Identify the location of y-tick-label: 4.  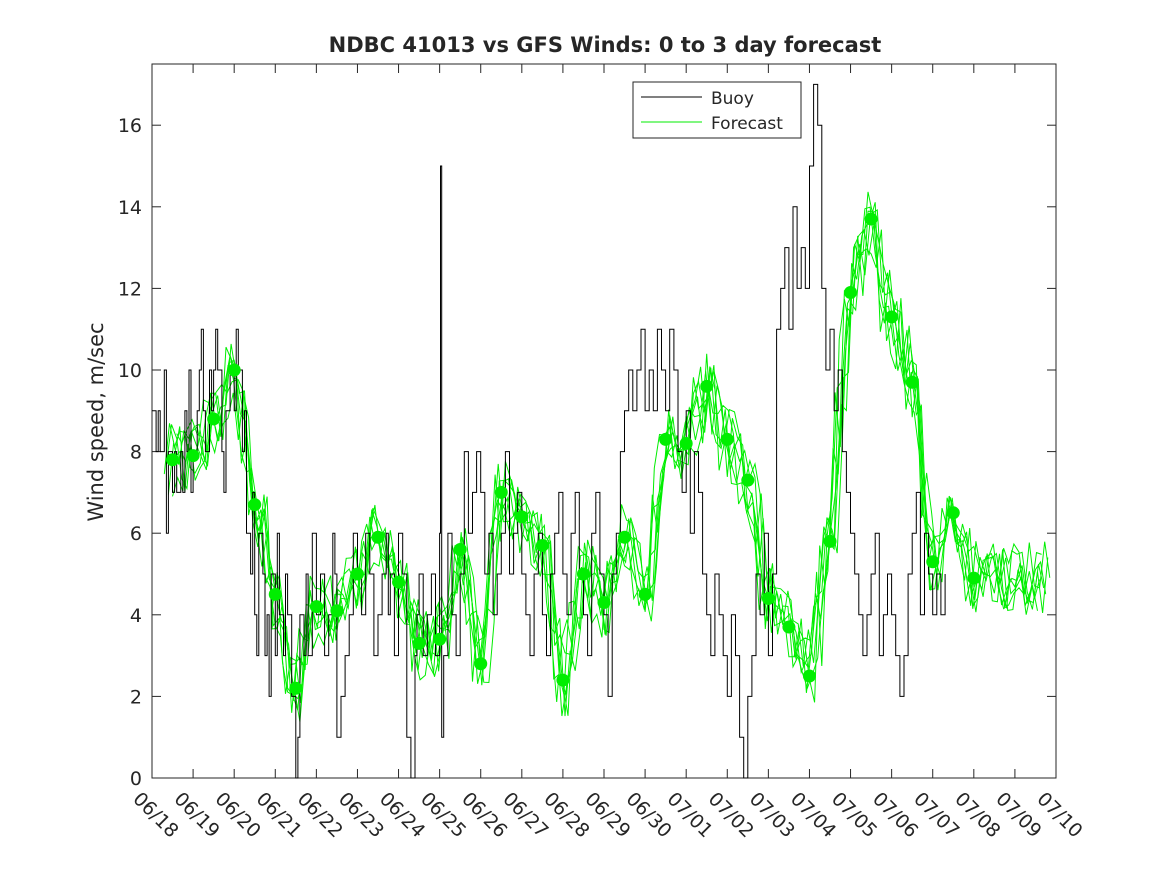
(136, 616).